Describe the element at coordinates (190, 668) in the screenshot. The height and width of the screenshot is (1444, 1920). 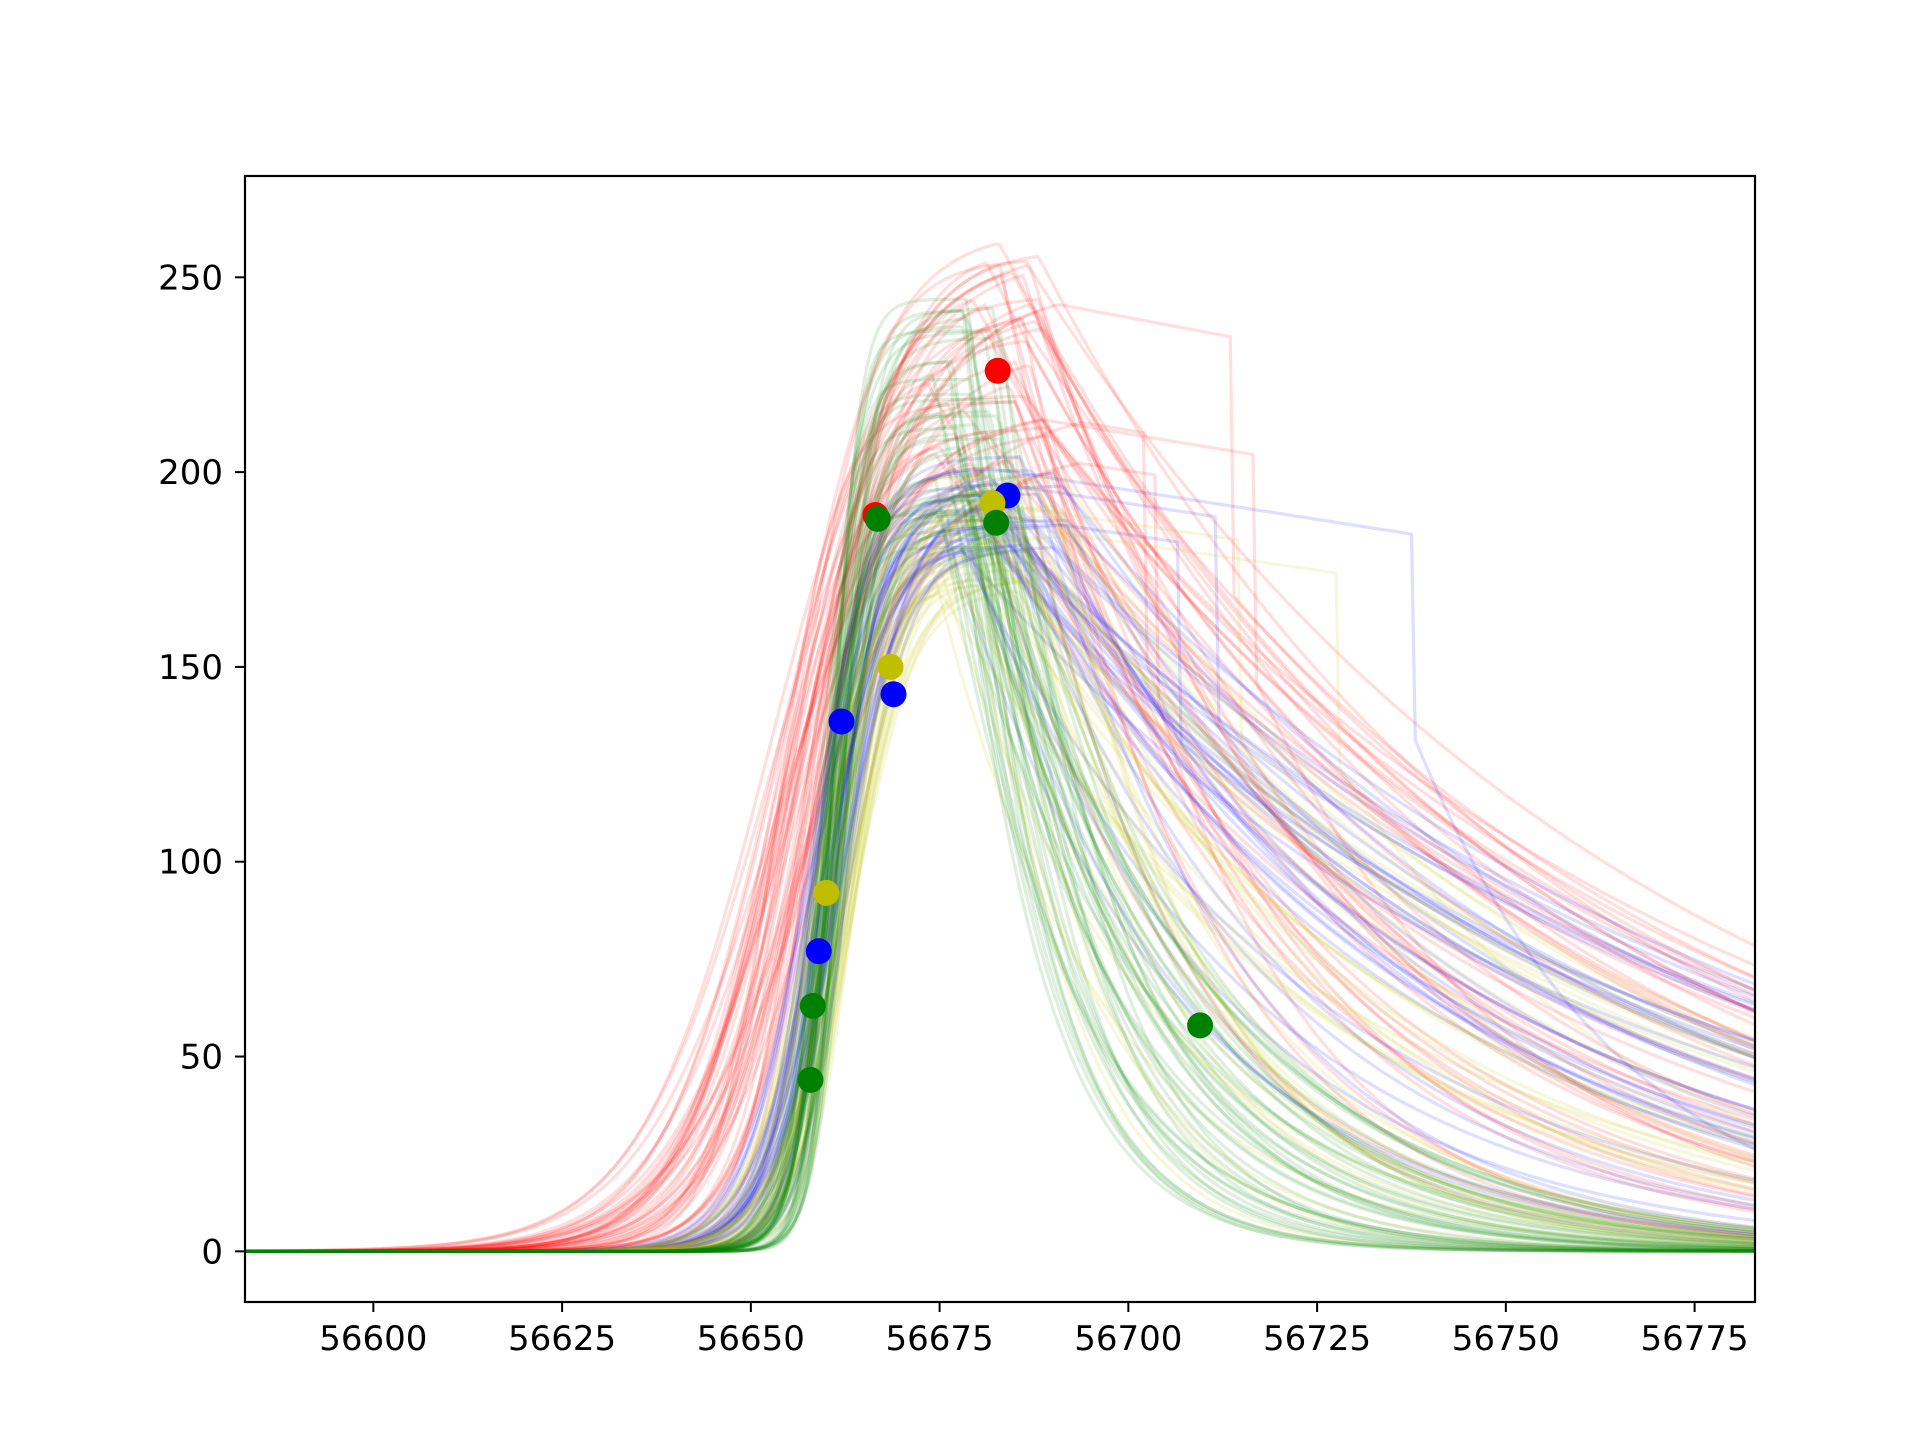
I see `y-tick-label: 150` at that location.